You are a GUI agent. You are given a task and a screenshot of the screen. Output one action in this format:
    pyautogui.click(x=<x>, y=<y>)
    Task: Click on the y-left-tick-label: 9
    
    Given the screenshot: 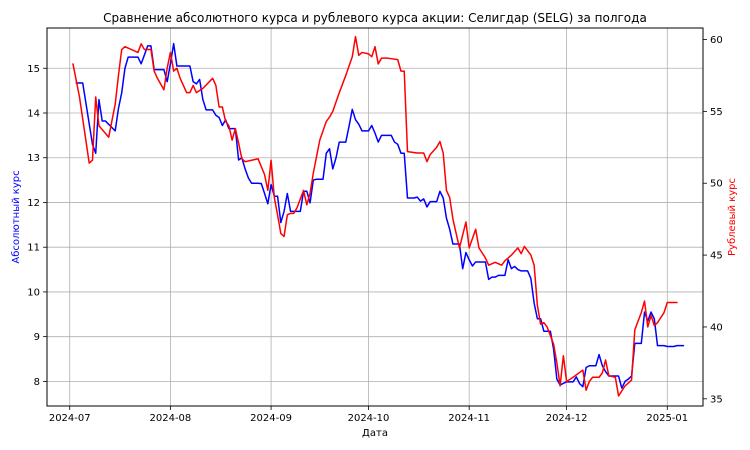 What is the action you would take?
    pyautogui.click(x=37, y=337)
    